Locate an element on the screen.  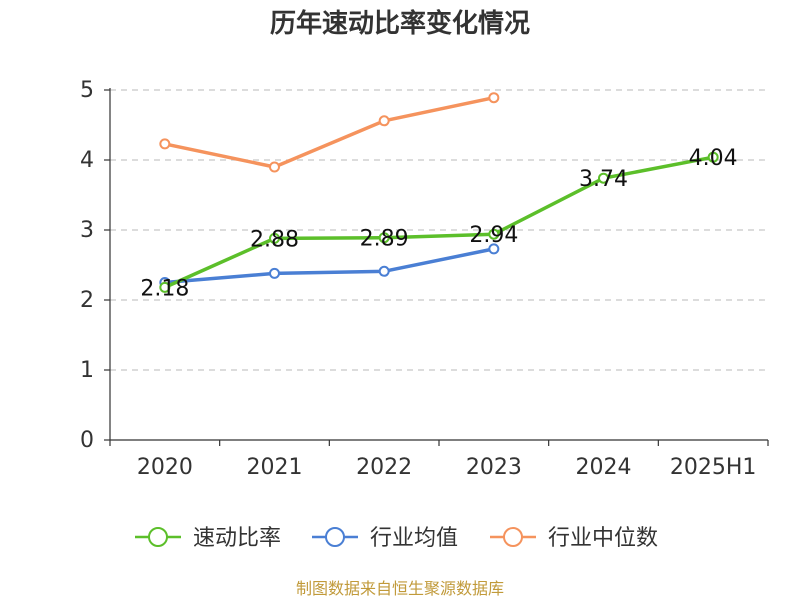
source-note: 制图数据来自恒生聚源数据库 is located at coordinates (400, 588).